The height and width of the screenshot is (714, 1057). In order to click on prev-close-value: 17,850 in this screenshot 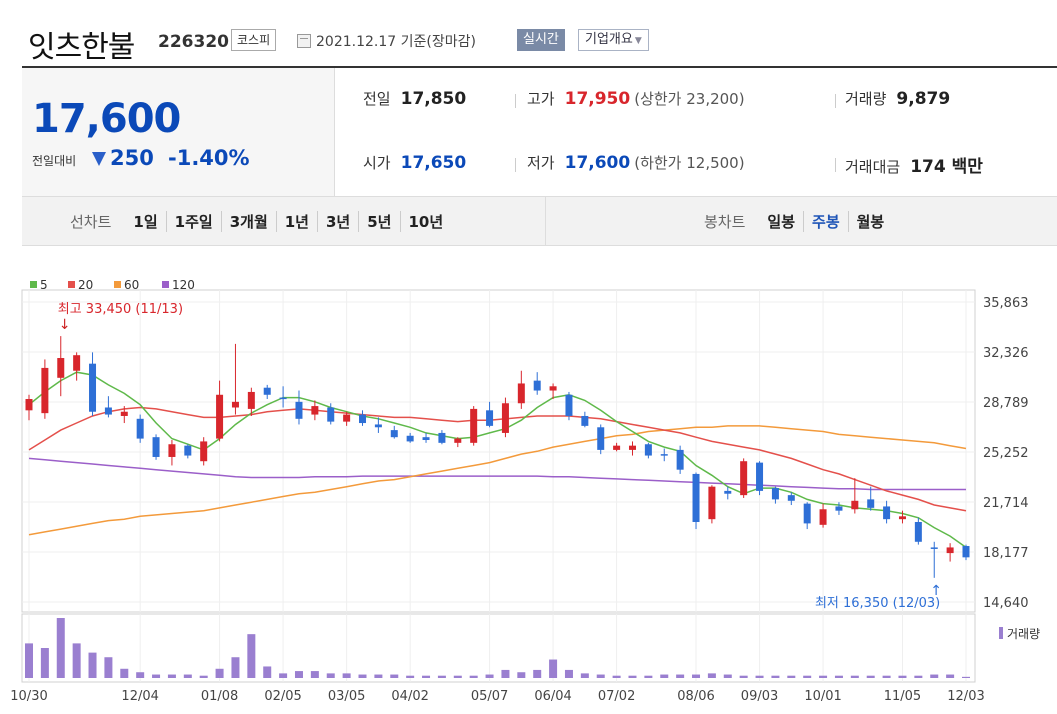, I will do `click(433, 99)`.